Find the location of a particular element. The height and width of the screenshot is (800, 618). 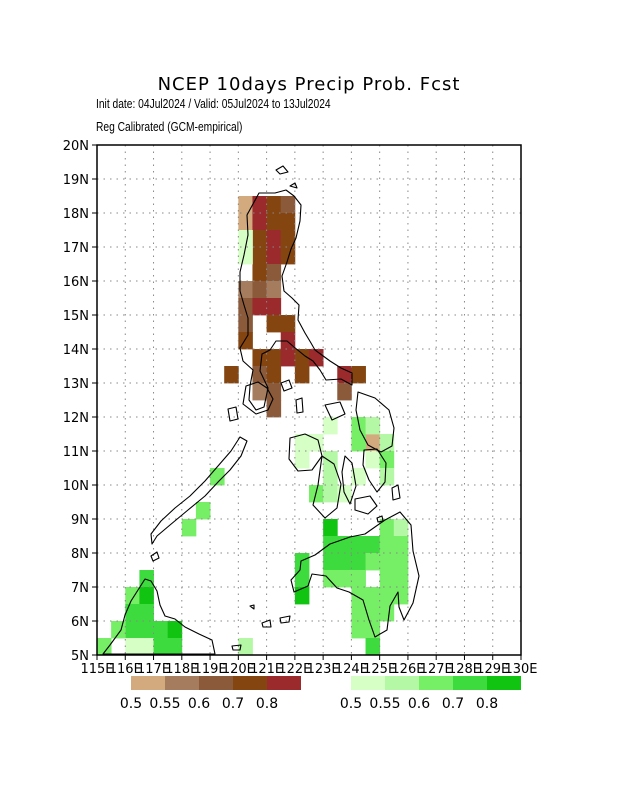

coast-tablas is located at coordinates (299, 405).